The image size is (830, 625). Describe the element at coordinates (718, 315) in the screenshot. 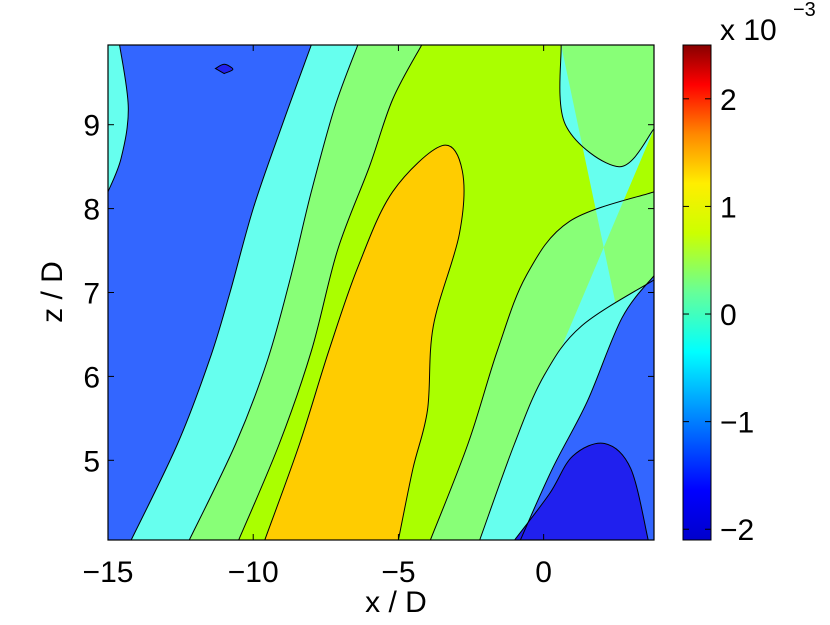

I see `colorbar-ticks: −2 −1 0 1 2` at that location.